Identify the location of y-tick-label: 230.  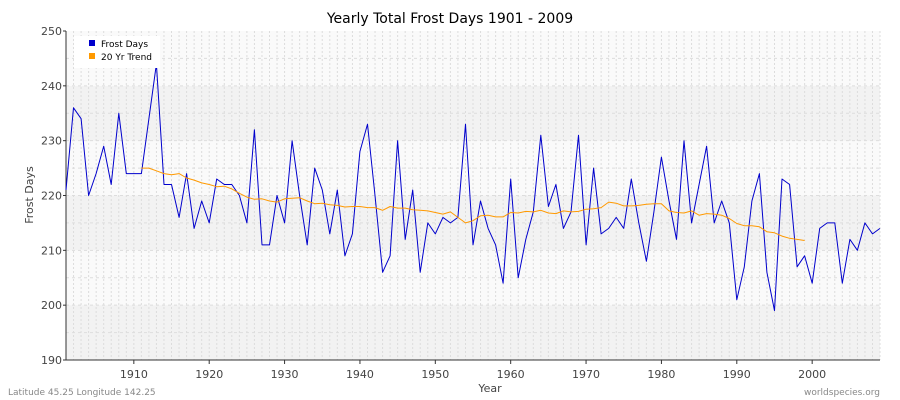
(51, 141).